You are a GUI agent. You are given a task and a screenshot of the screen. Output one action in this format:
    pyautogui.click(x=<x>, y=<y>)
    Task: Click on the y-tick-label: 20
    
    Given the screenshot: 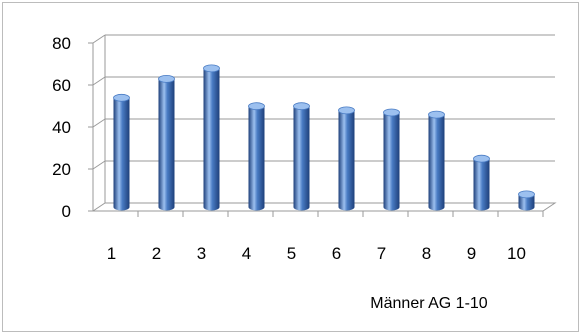 What is the action you would take?
    pyautogui.click(x=61, y=169)
    